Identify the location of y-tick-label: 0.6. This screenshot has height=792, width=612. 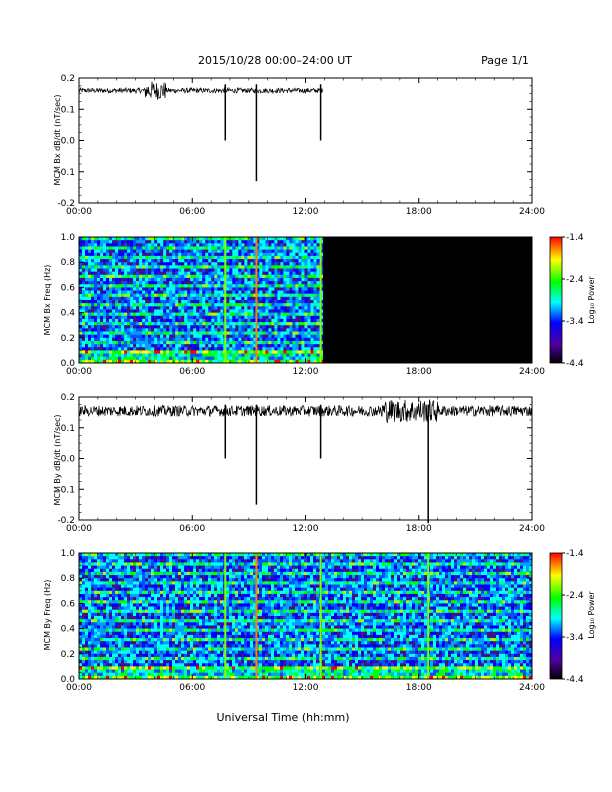
(68, 288).